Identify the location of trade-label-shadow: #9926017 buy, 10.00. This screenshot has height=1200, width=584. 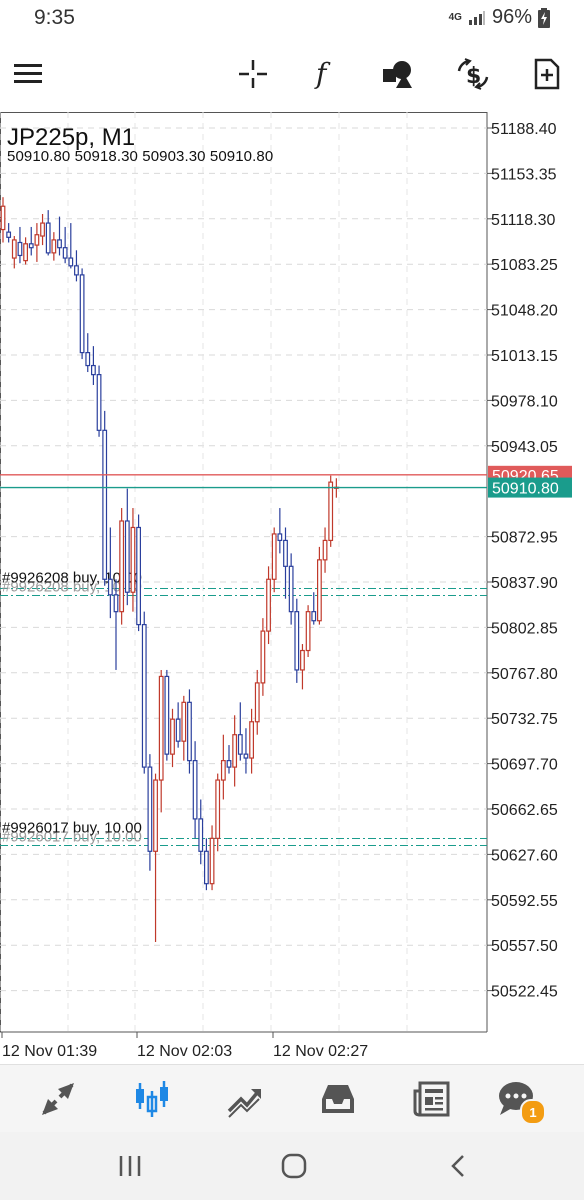
(72, 837).